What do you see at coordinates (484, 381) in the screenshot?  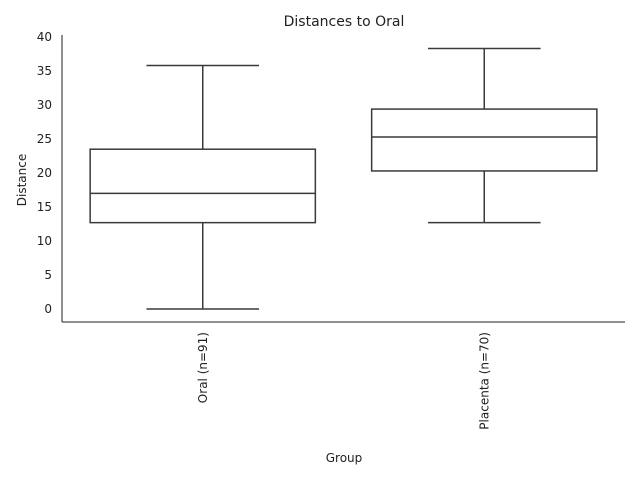 I see `x-tick-label: Placenta (n=70)` at bounding box center [484, 381].